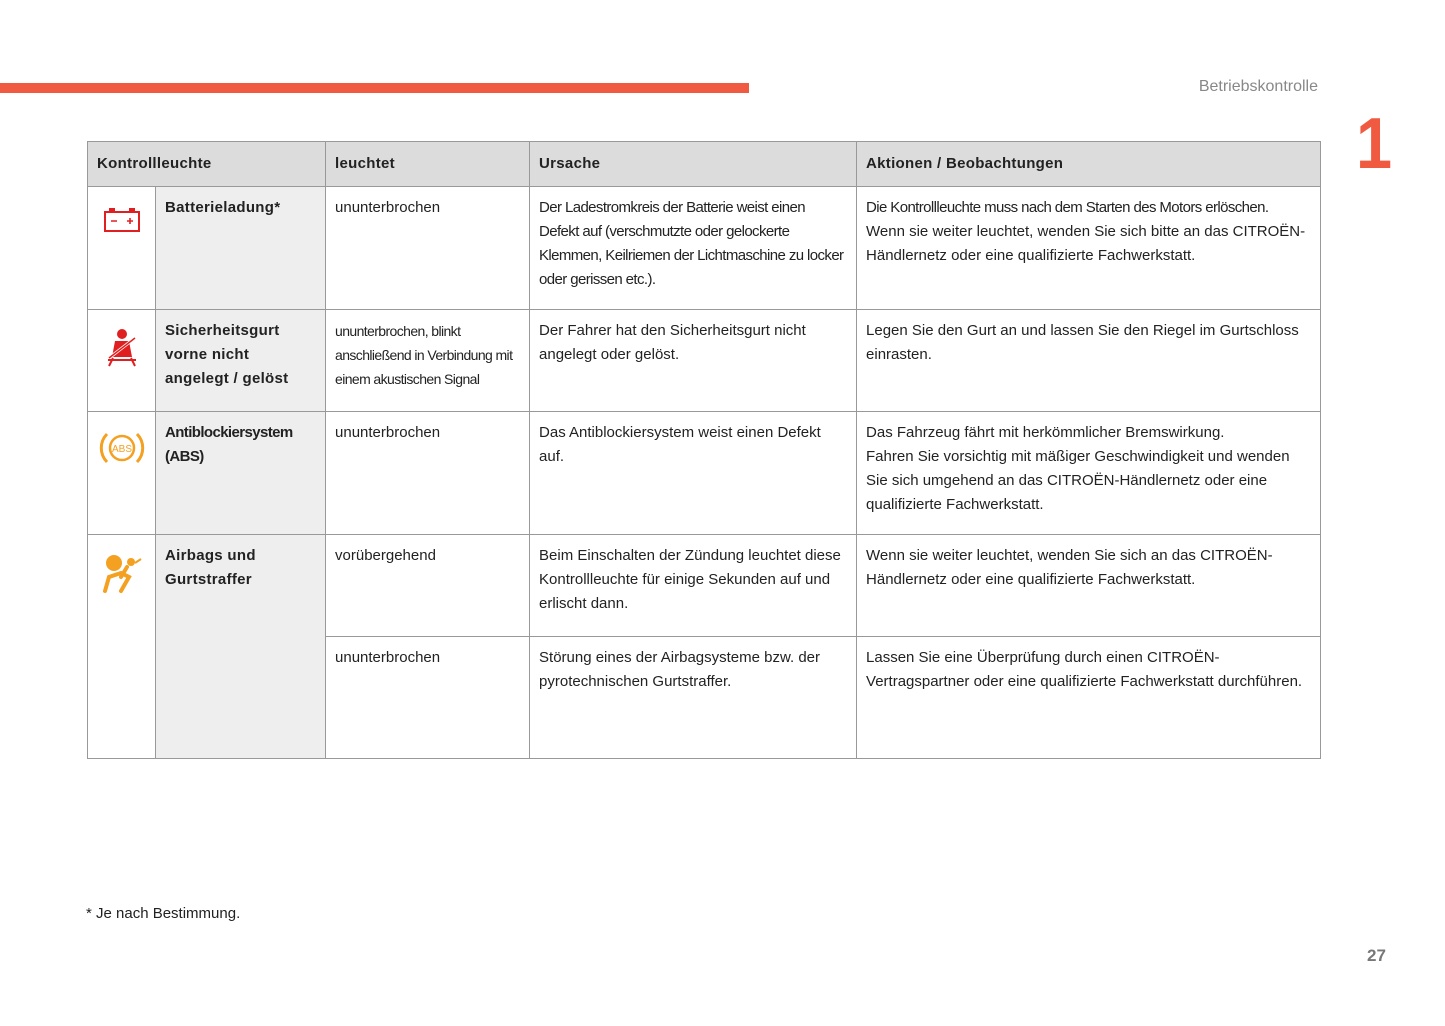 Image resolution: width=1445 pixels, height=1026 pixels. I want to click on chapter-number: 1, so click(1374, 144).